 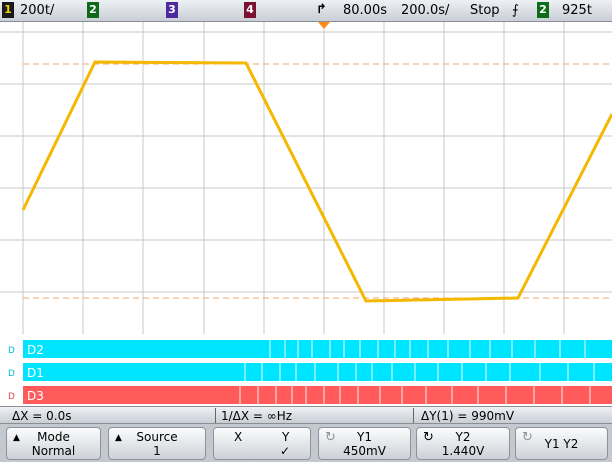 What do you see at coordinates (364, 437) in the screenshot?
I see `y1-label: Y1` at bounding box center [364, 437].